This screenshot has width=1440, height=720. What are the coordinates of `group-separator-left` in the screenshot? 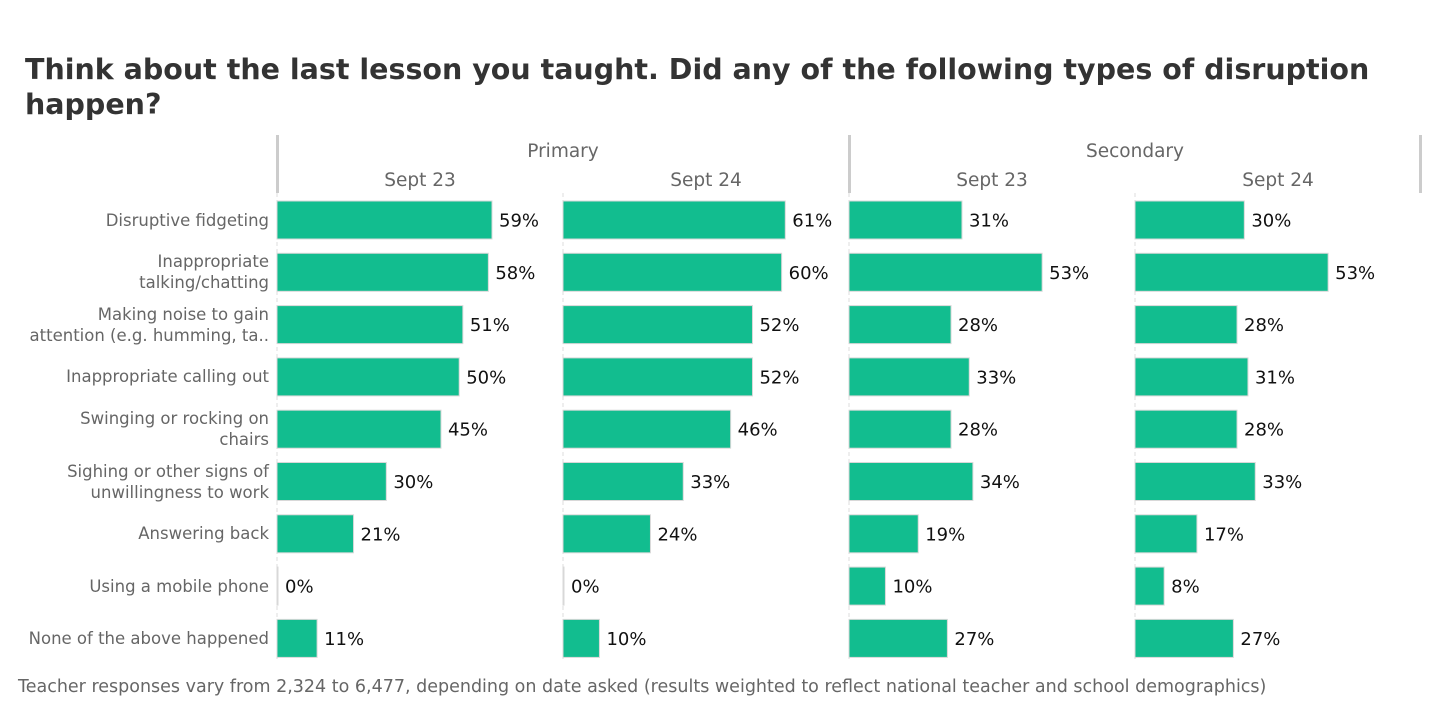 It's located at (277, 164).